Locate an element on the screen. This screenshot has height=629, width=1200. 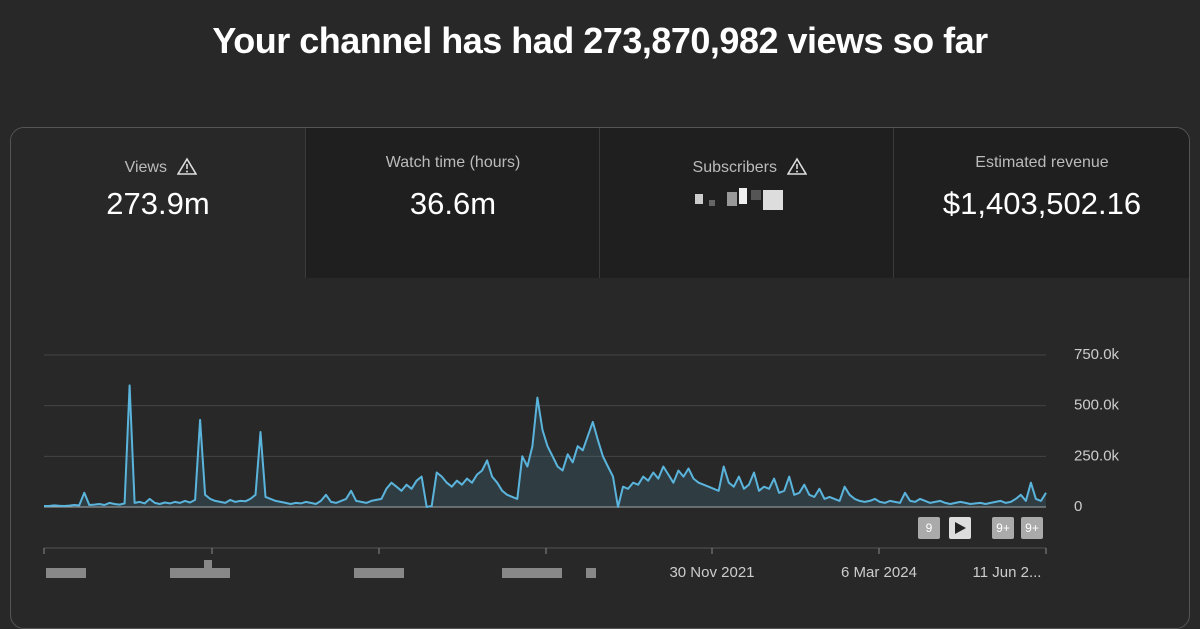
play-icon is located at coordinates (960, 528).